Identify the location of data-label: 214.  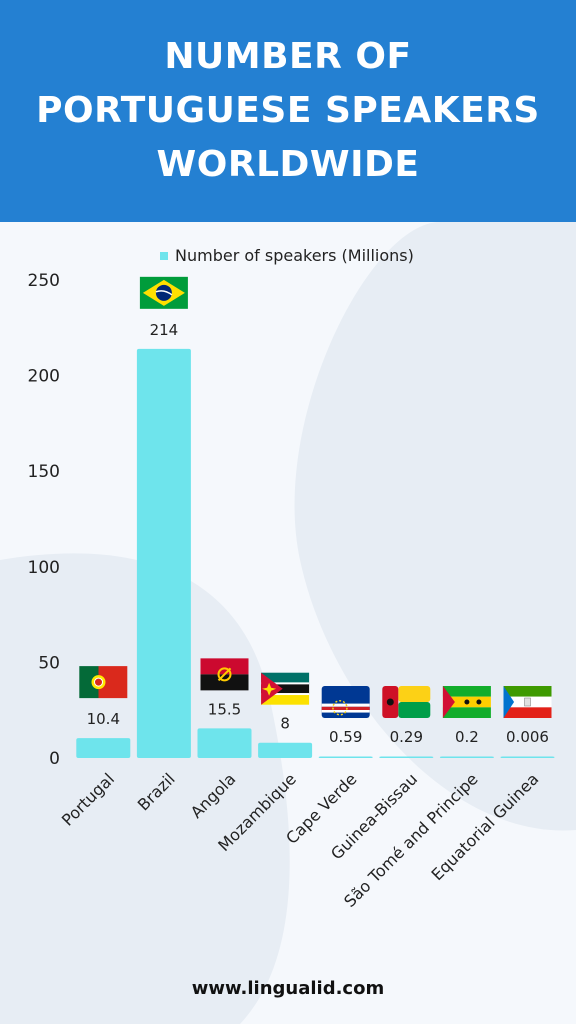
(164, 330).